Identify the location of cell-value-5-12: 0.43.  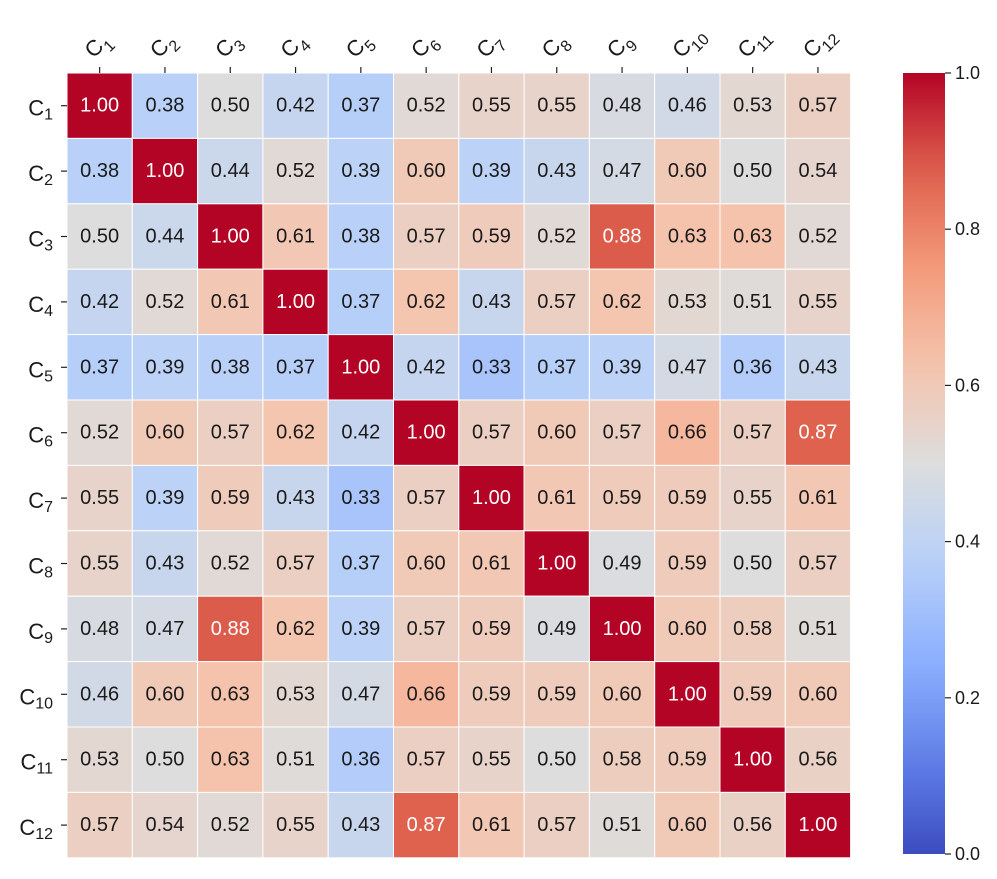
(817, 367).